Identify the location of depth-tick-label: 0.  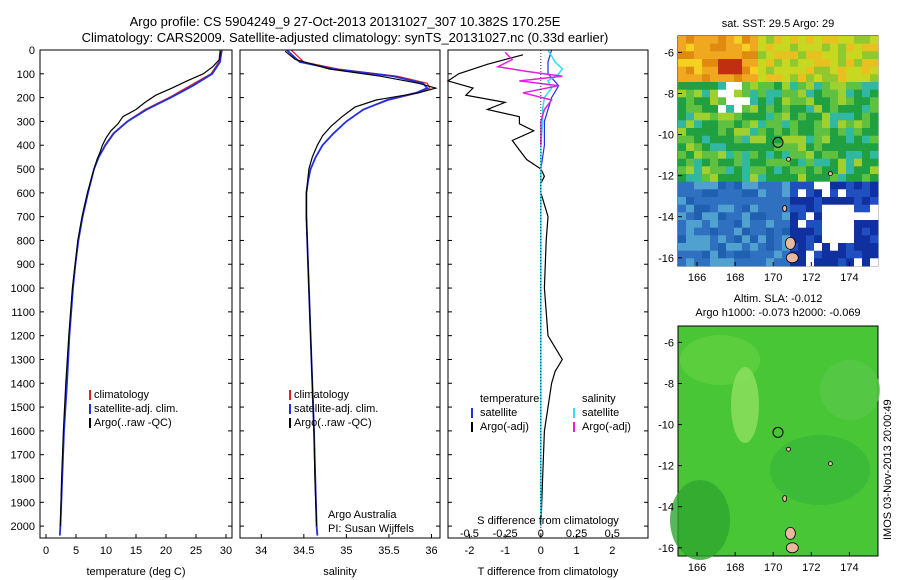
(32, 51).